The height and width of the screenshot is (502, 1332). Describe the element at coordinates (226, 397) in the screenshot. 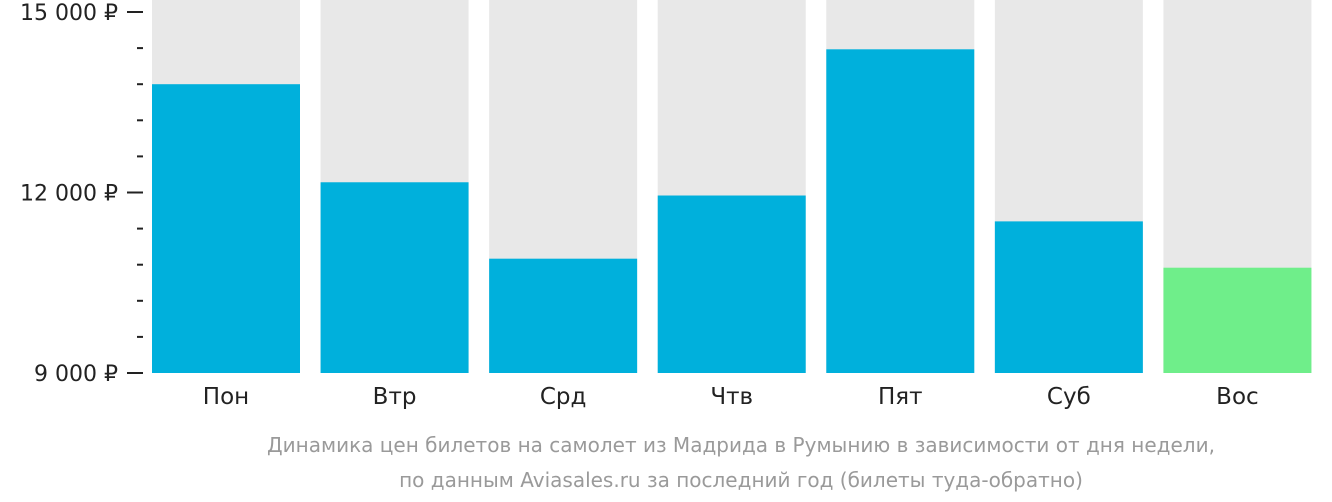

I see `x-tick-label: Пон` at that location.